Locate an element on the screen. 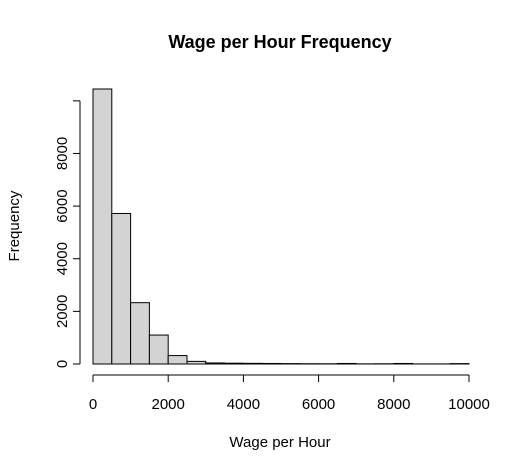 The width and height of the screenshot is (525, 472). chart-title: Wage per Hour Frequency is located at coordinates (279, 42).